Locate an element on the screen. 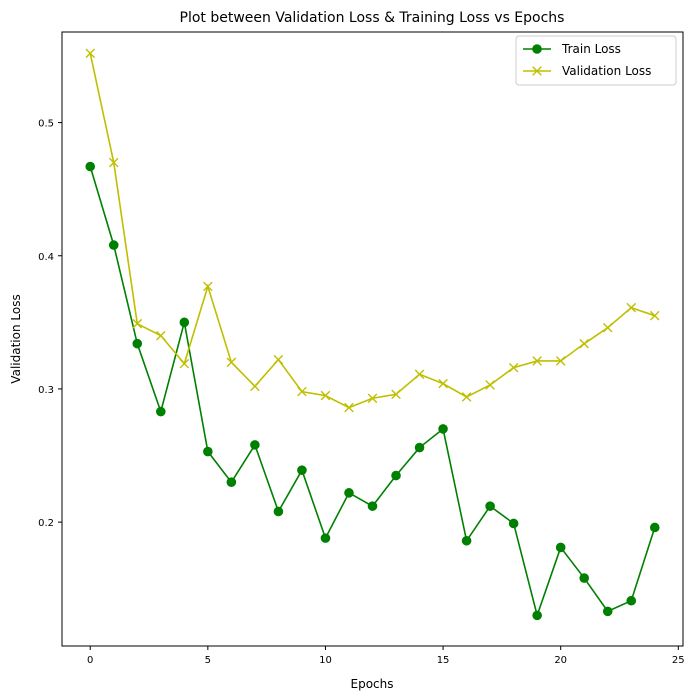 The height and width of the screenshot is (699, 695). legend: Train Loss Validation Loss is located at coordinates (596, 60).